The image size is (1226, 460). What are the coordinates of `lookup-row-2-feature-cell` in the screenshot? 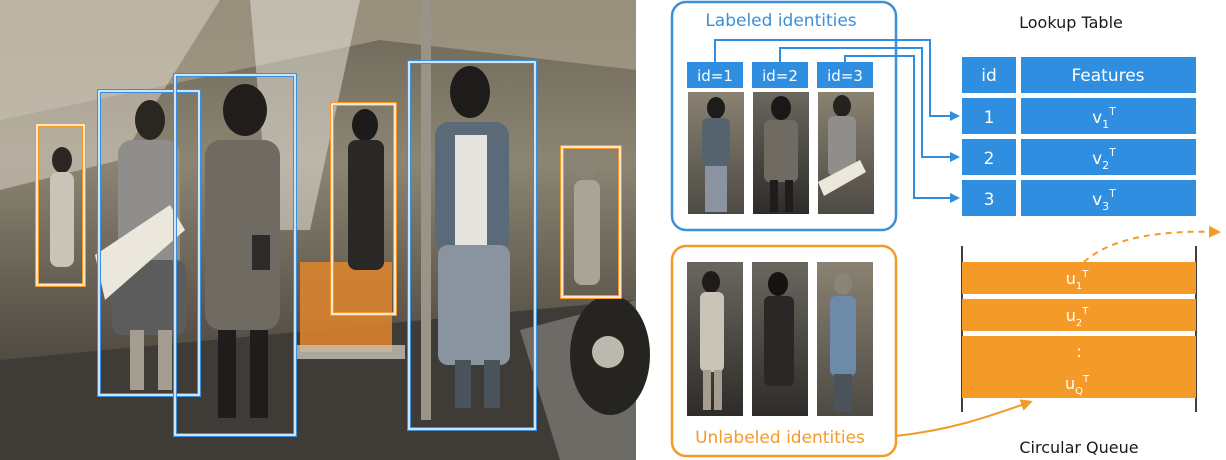 It's located at (1108, 157).